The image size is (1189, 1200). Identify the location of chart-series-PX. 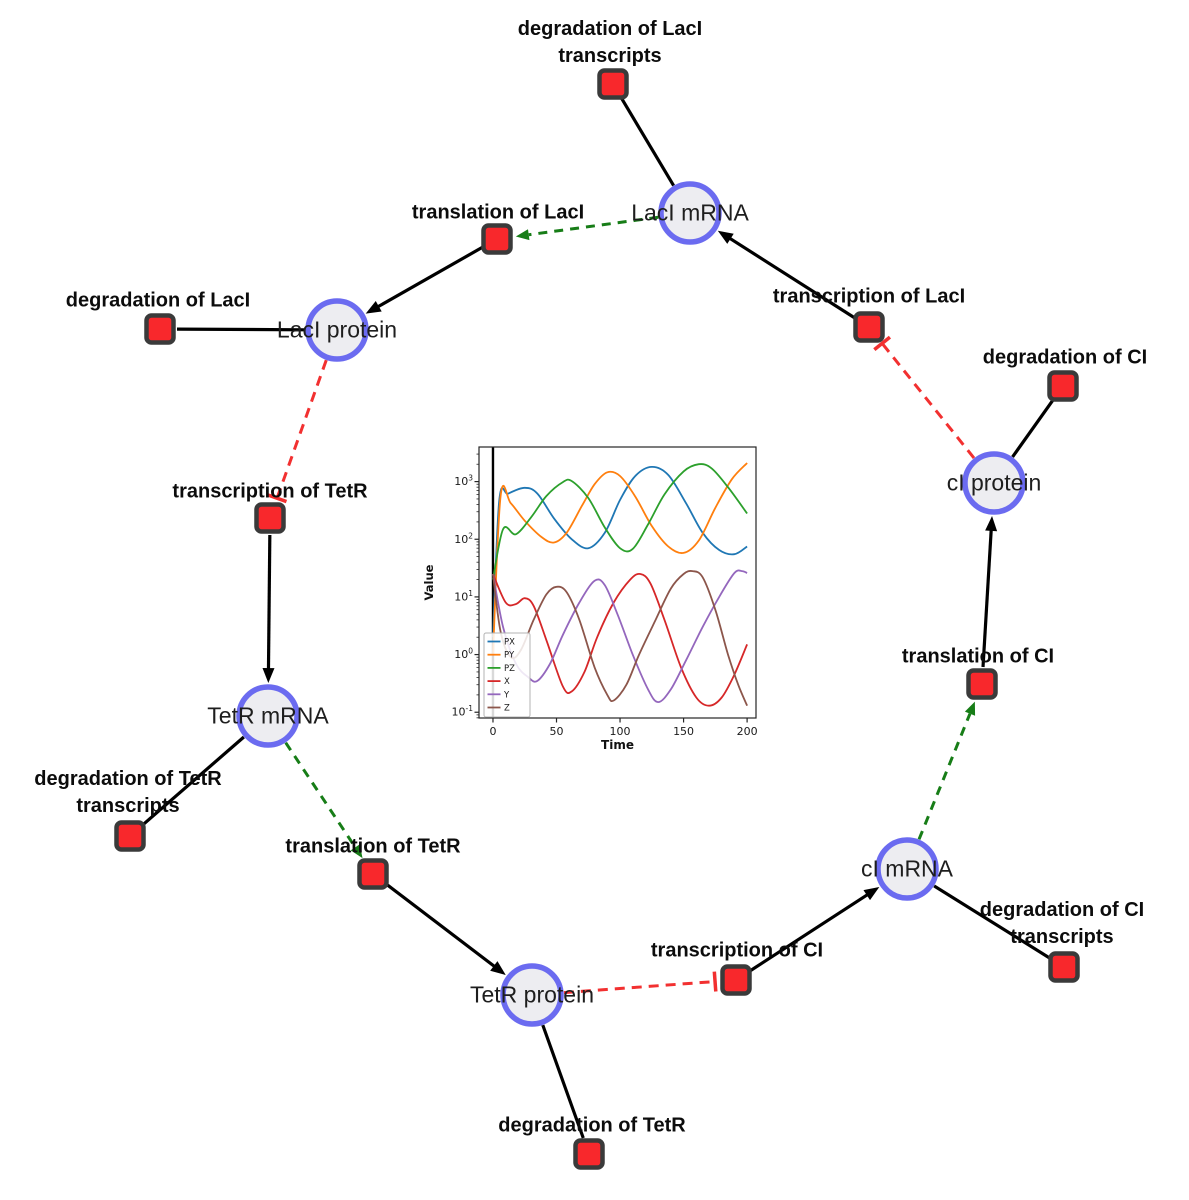
(620, 551).